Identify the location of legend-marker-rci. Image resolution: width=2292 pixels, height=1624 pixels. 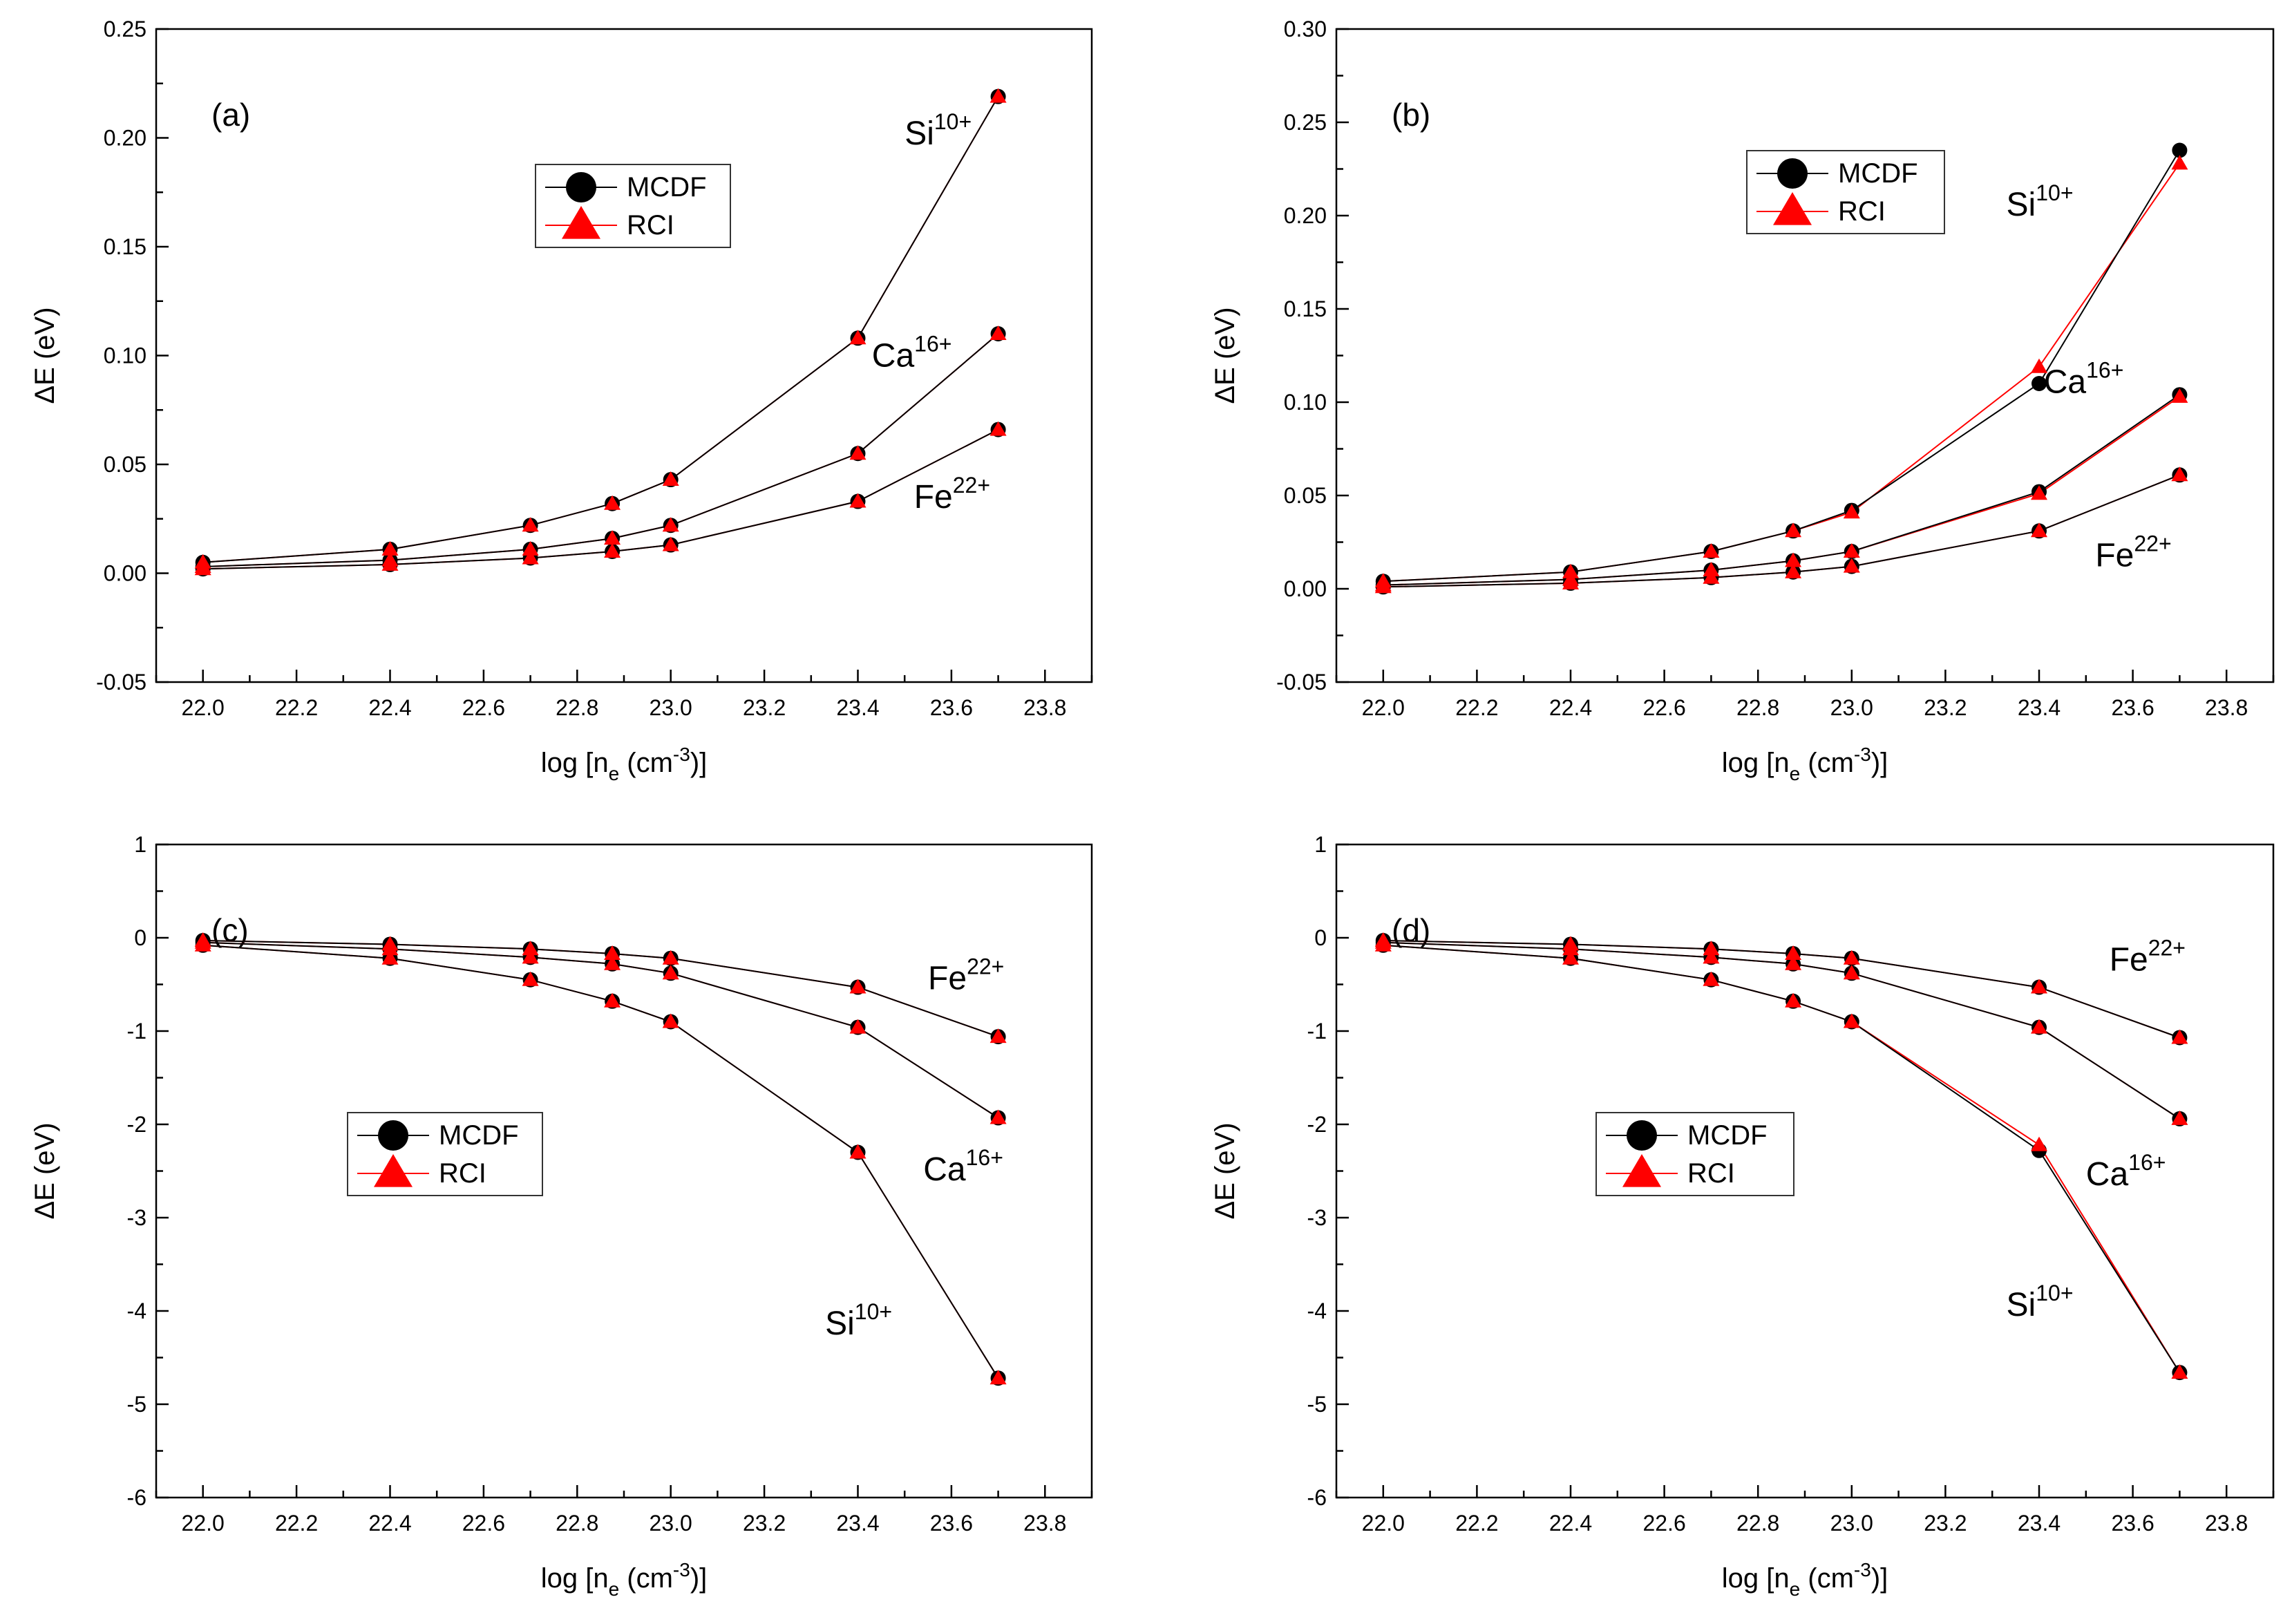
(393, 1170).